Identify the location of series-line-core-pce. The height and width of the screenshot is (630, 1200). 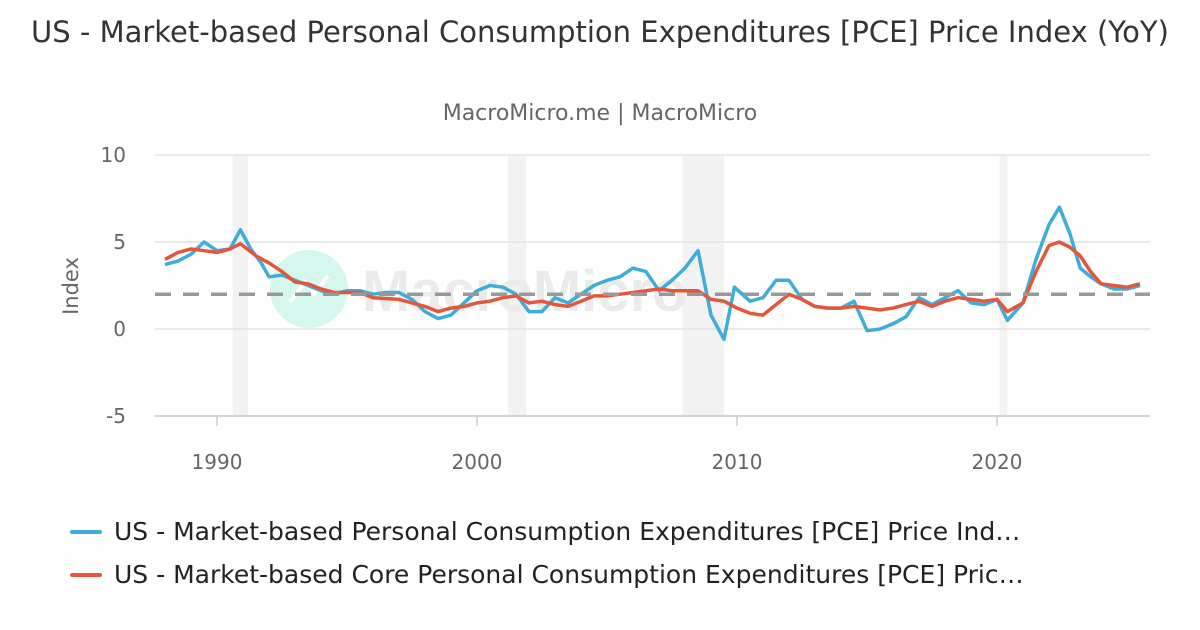
(652, 278).